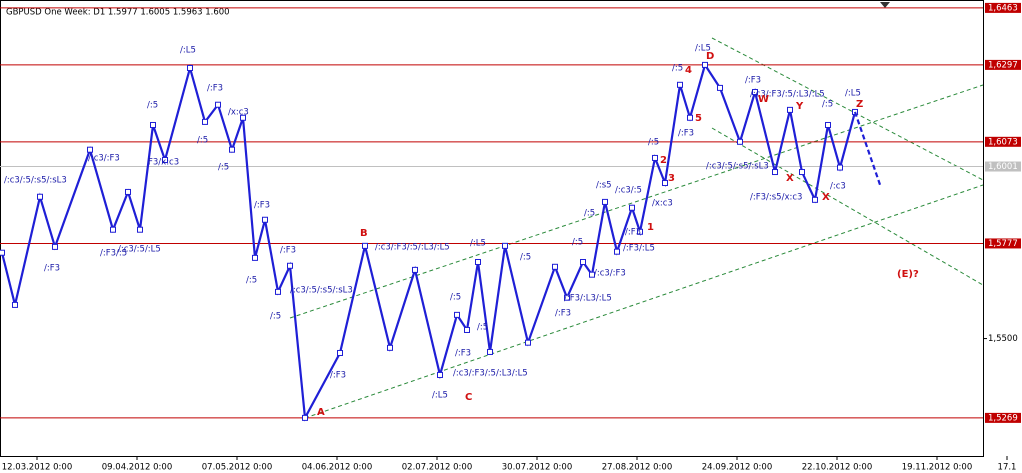 The image size is (1022, 473). I want to click on wave-label: /:s5, so click(604, 186).